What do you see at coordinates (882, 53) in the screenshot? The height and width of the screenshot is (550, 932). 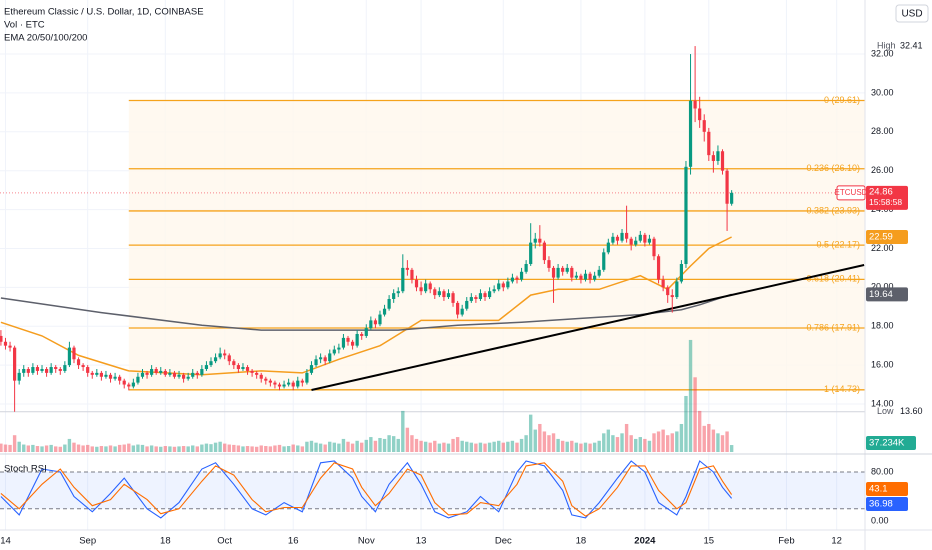 I see `y-tick-label: 32.00` at bounding box center [882, 53].